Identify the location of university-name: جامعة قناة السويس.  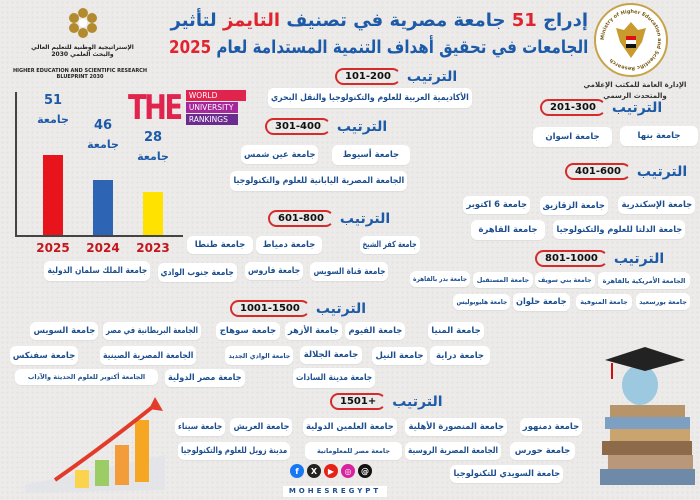
(349, 271).